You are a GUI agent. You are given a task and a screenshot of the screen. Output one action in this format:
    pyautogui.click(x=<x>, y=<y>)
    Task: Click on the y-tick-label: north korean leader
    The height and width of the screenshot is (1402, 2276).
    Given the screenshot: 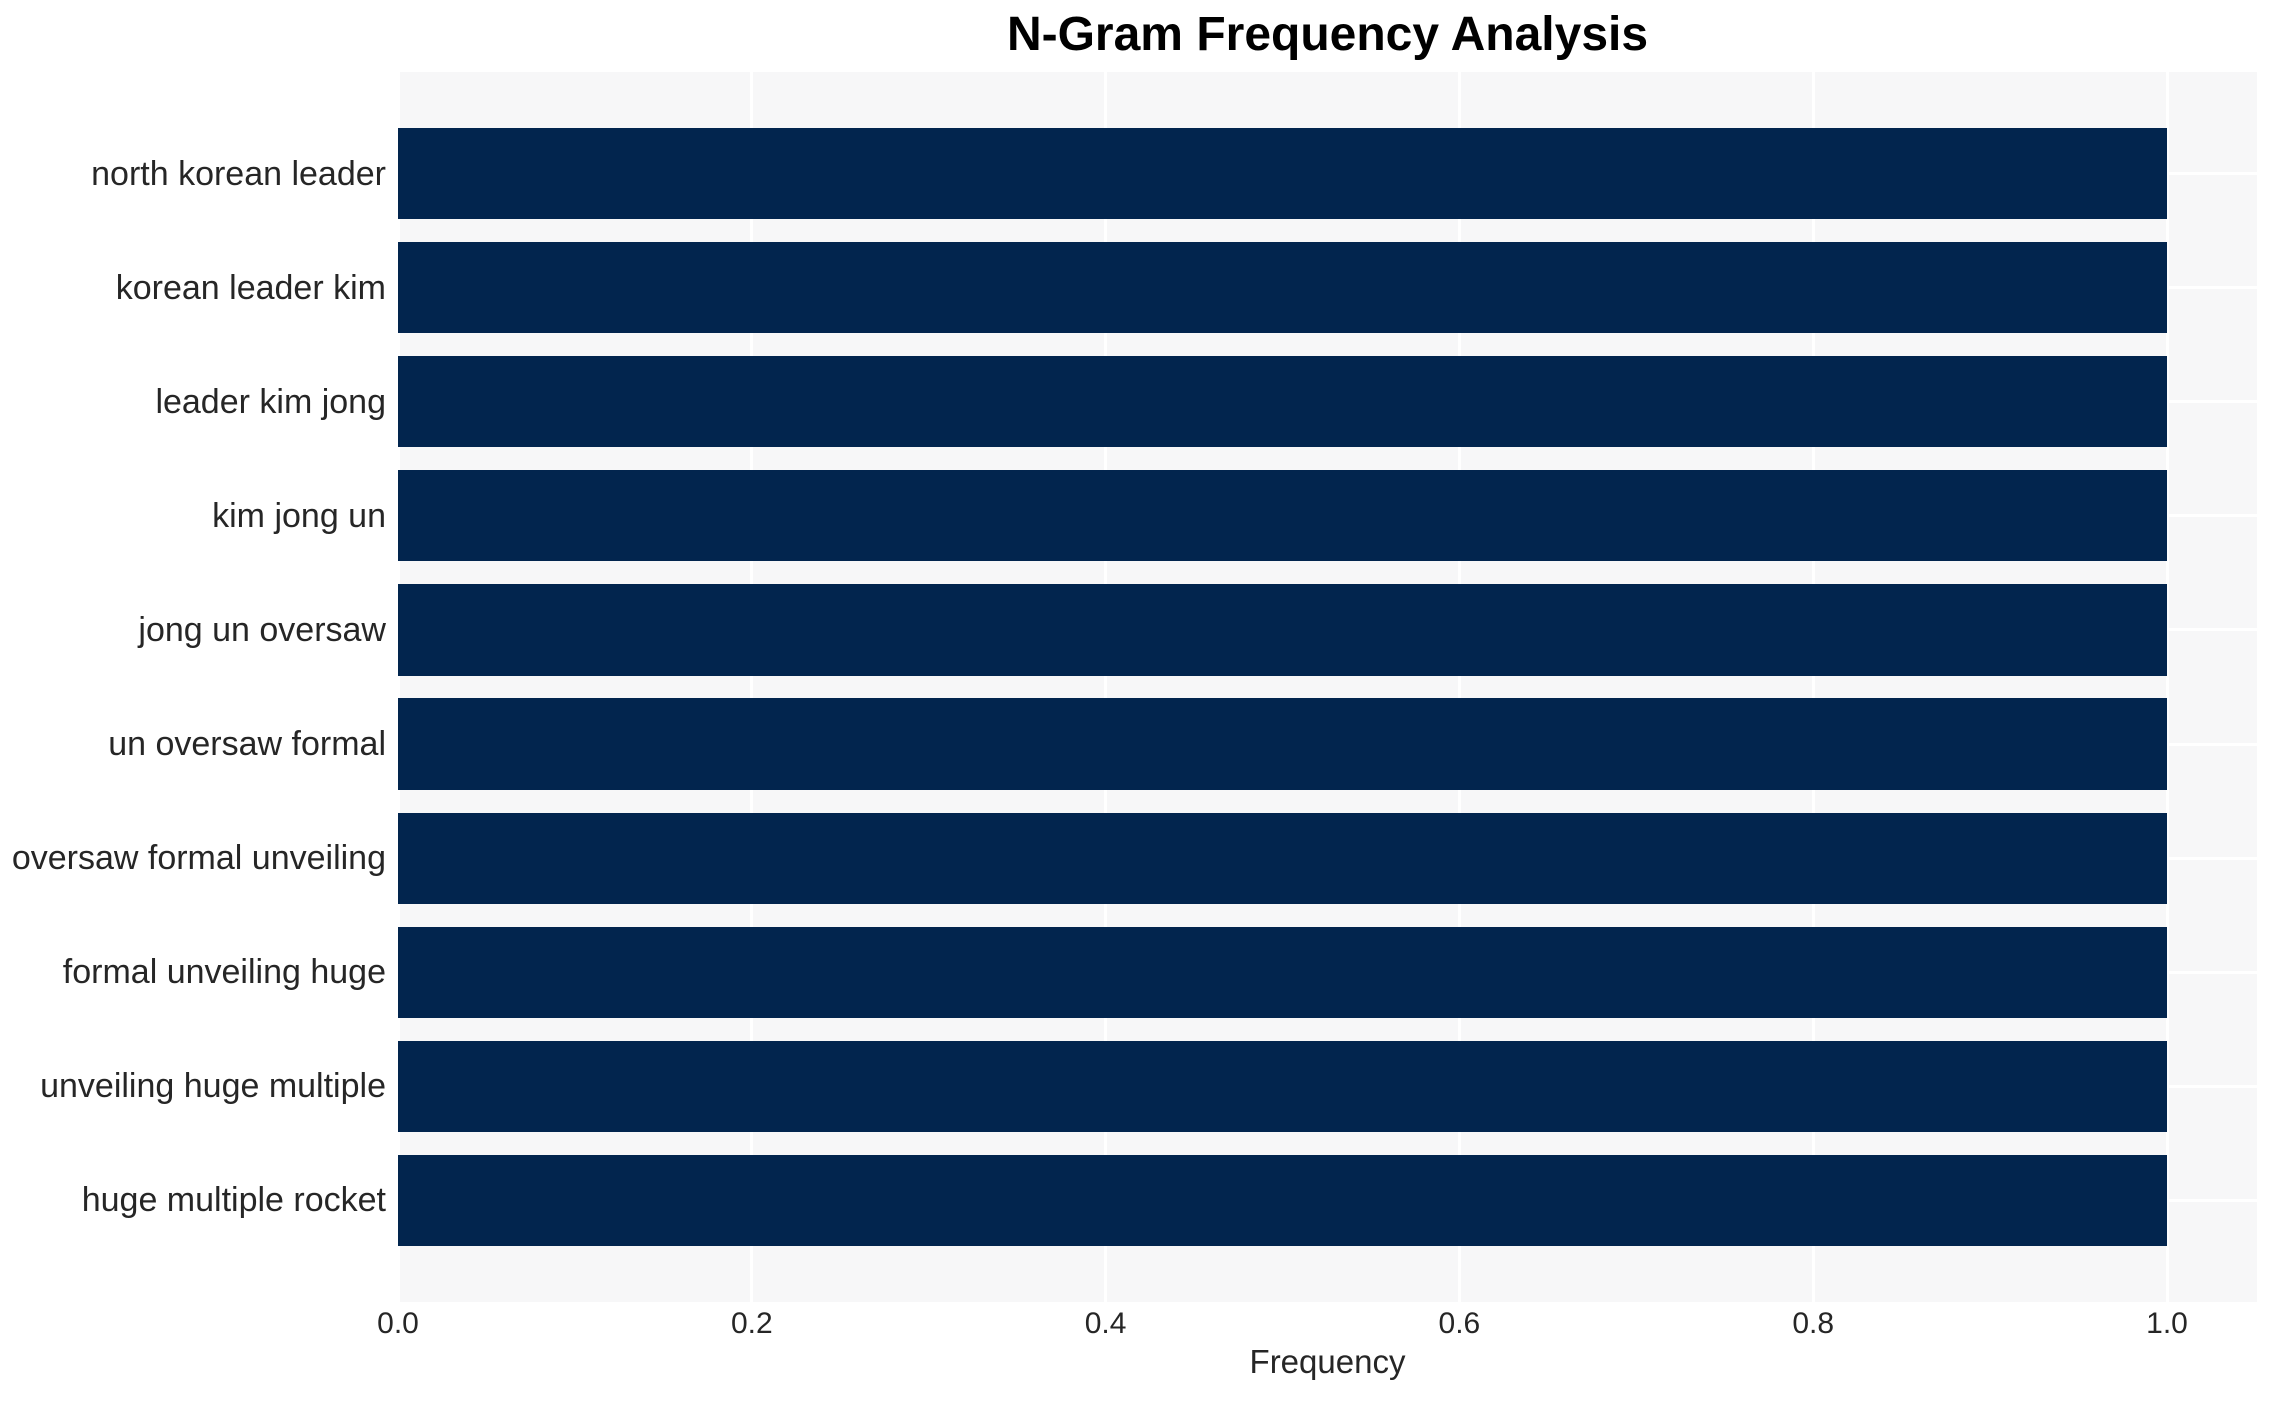 What is the action you would take?
    pyautogui.click(x=238, y=173)
    